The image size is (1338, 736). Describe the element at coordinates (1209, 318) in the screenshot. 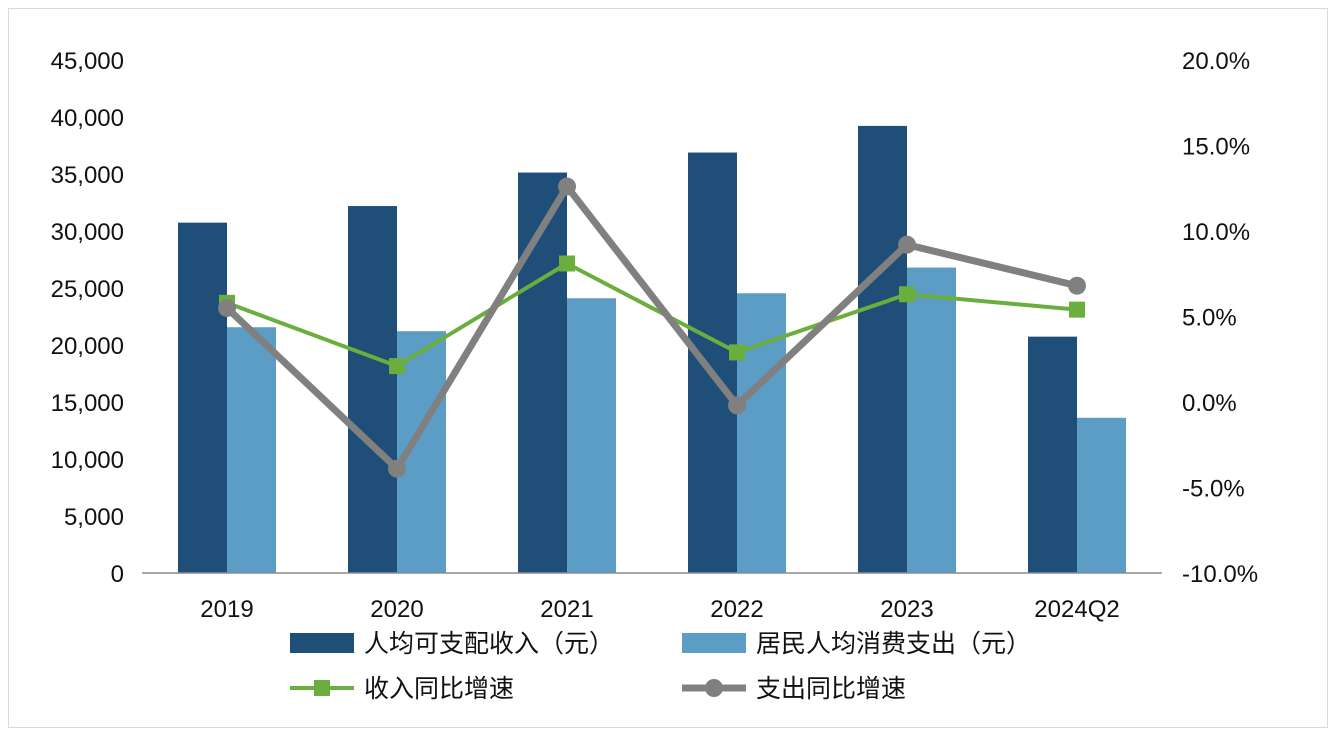

I see `right-tick-label: 5.0%` at that location.